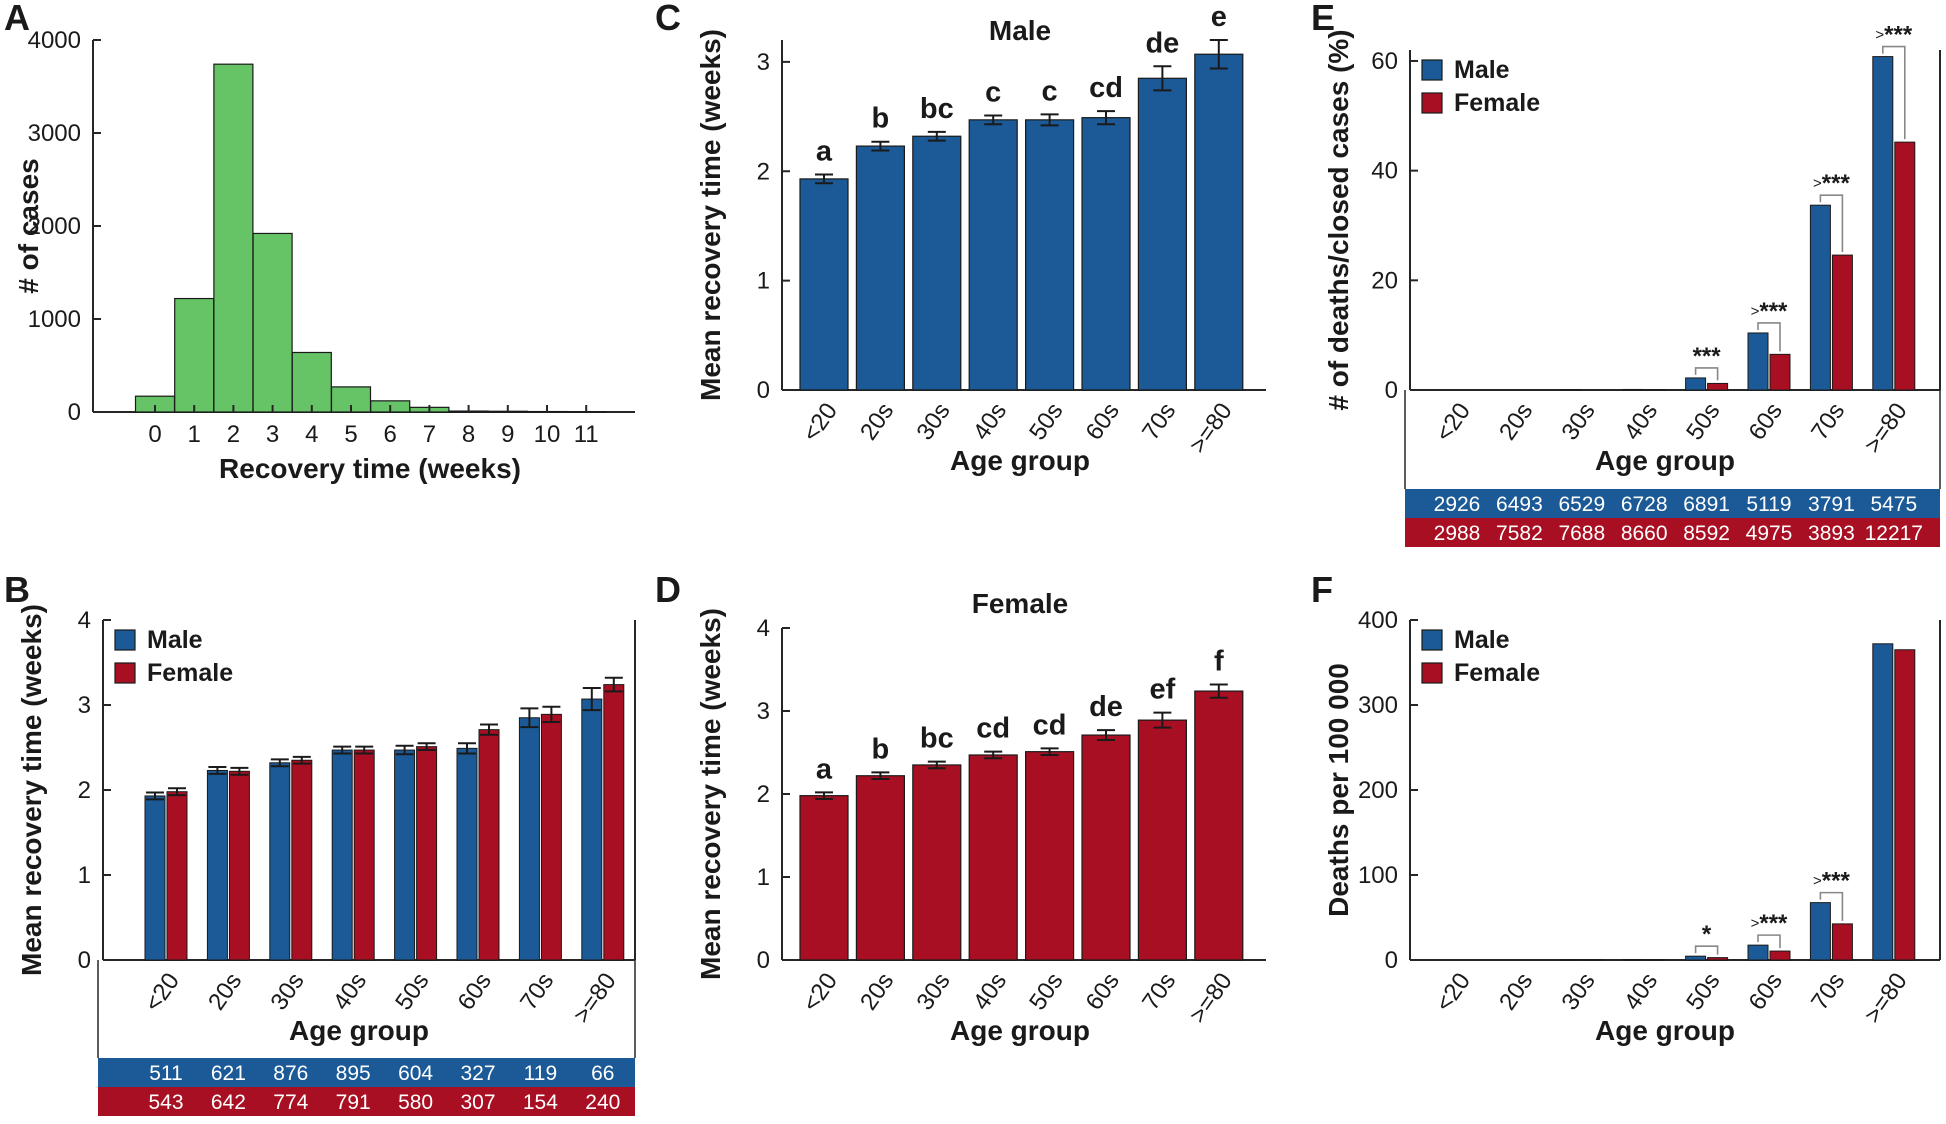 The width and height of the screenshot is (1946, 1124). I want to click on x-tick-label: 60s, so click(1103, 421).